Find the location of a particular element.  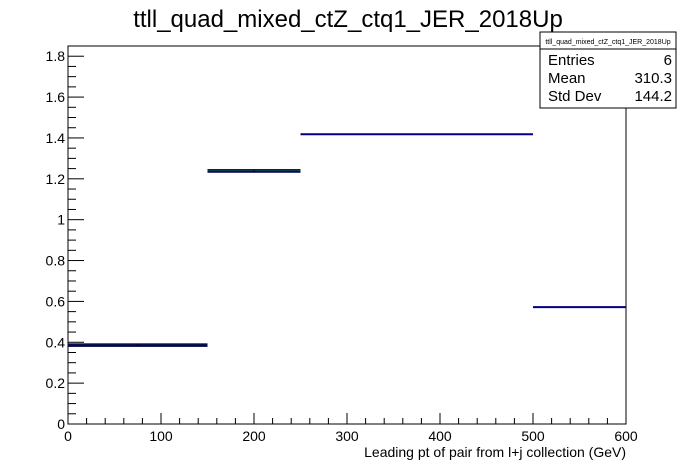

y-tick-label: 0 is located at coordinates (61, 424).